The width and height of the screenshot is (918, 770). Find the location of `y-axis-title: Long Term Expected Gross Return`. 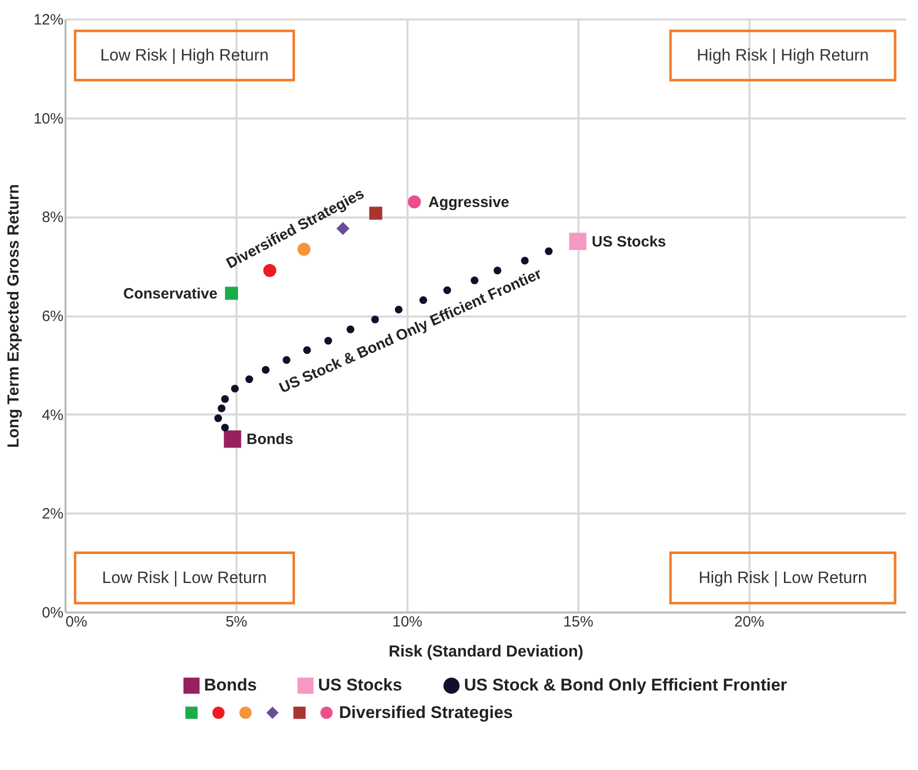

y-axis-title: Long Term Expected Gross Return is located at coordinates (13, 316).